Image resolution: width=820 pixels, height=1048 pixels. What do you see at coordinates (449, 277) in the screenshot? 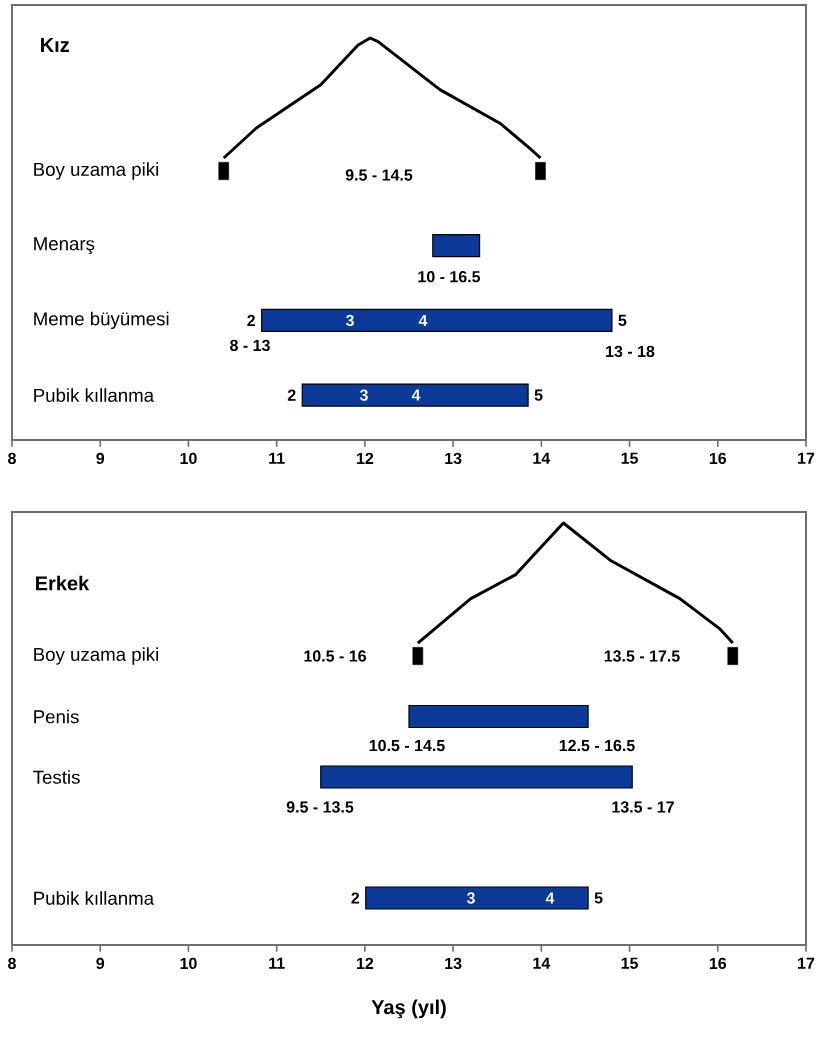
I see `annotation: 10 - 16.5` at bounding box center [449, 277].